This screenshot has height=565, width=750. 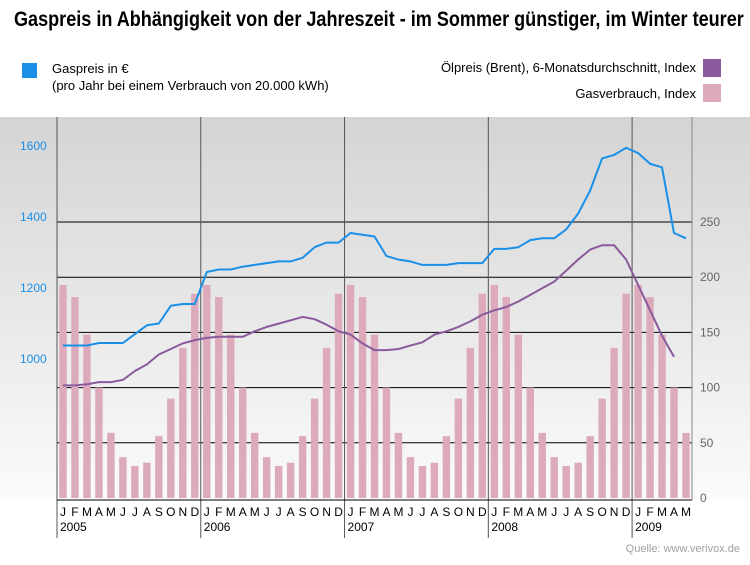 I want to click on right-axis-tick-label: 50, so click(x=707, y=443).